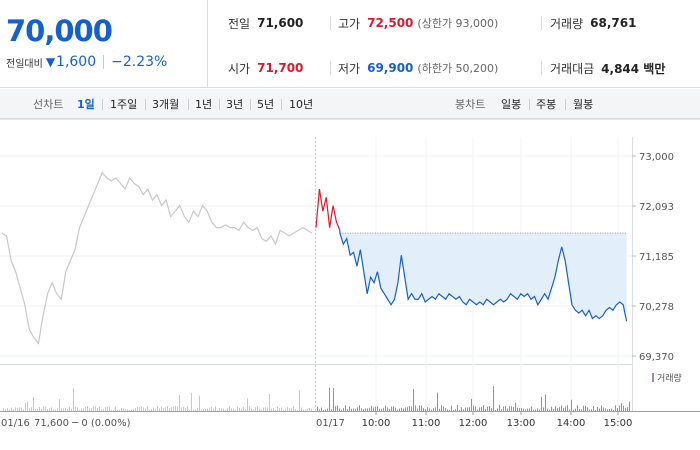 The width and height of the screenshot is (700, 450). What do you see at coordinates (546, 104) in the screenshot?
I see `candle-weekly: 주봉` at bounding box center [546, 104].